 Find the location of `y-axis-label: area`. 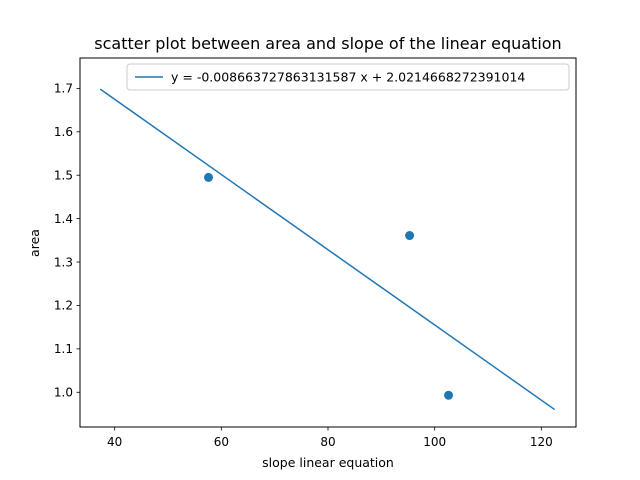

y-axis-label: area is located at coordinates (34, 243).